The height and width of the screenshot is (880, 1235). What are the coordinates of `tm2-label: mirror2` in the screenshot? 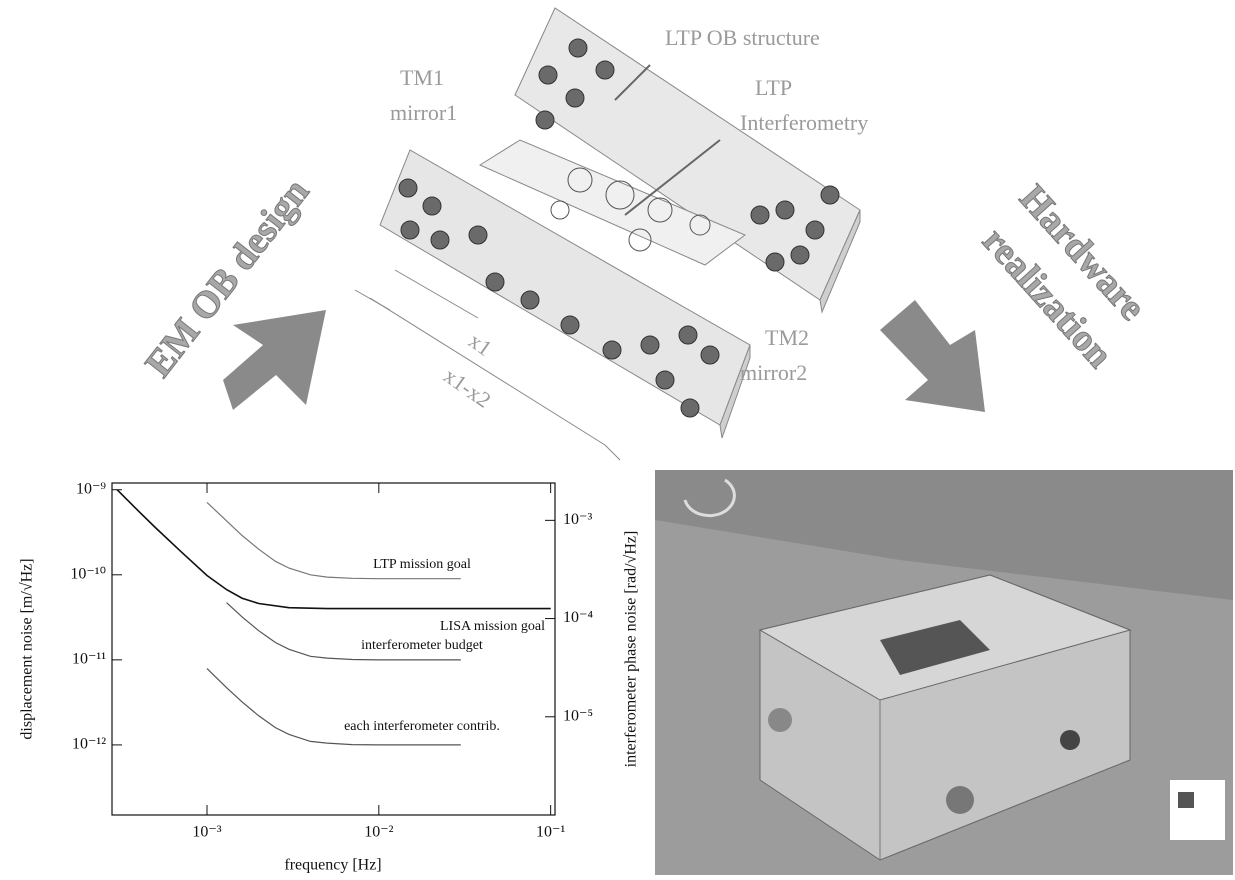 It's located at (773, 372).